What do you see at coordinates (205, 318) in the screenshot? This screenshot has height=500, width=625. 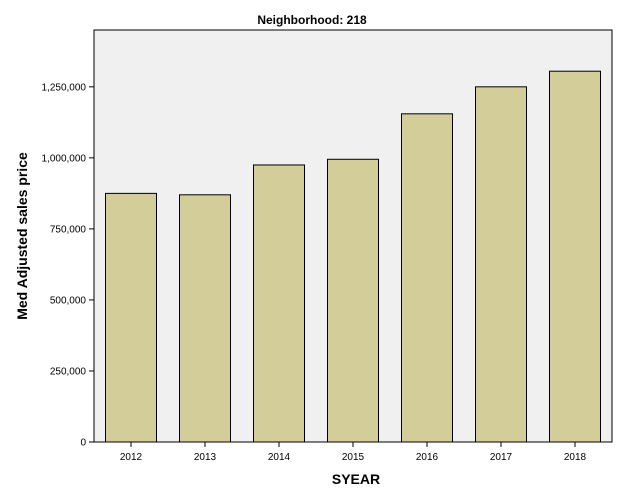 I see `bar-2013` at bounding box center [205, 318].